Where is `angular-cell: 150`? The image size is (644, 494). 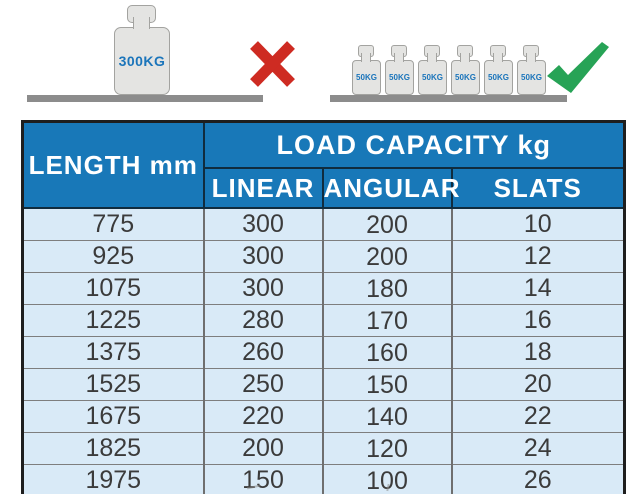
angular-cell: 150 is located at coordinates (386, 384).